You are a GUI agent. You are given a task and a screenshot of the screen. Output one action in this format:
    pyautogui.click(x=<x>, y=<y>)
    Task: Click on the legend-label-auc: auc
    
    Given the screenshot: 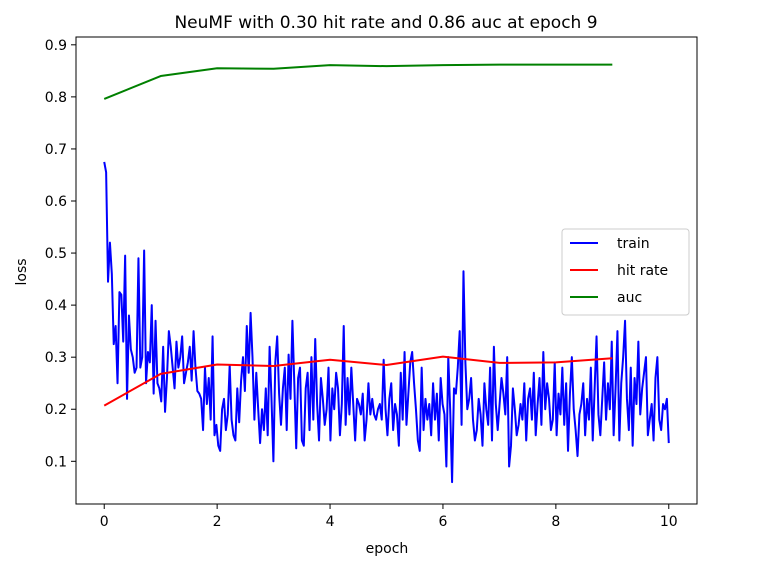 What is the action you would take?
    pyautogui.click(x=629, y=298)
    